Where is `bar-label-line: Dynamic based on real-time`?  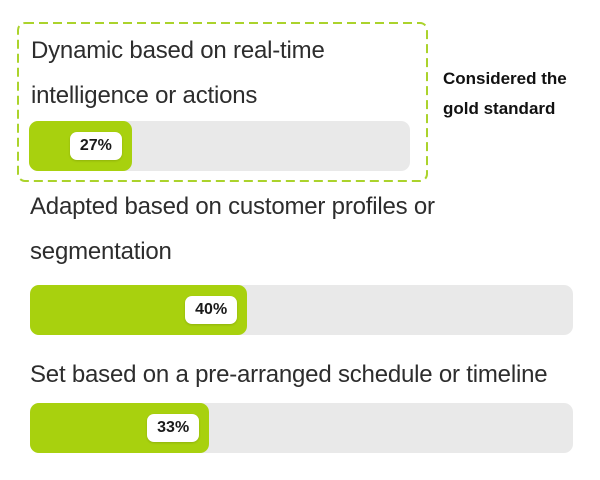
bar-label-line: Dynamic based on real-time is located at coordinates (178, 50).